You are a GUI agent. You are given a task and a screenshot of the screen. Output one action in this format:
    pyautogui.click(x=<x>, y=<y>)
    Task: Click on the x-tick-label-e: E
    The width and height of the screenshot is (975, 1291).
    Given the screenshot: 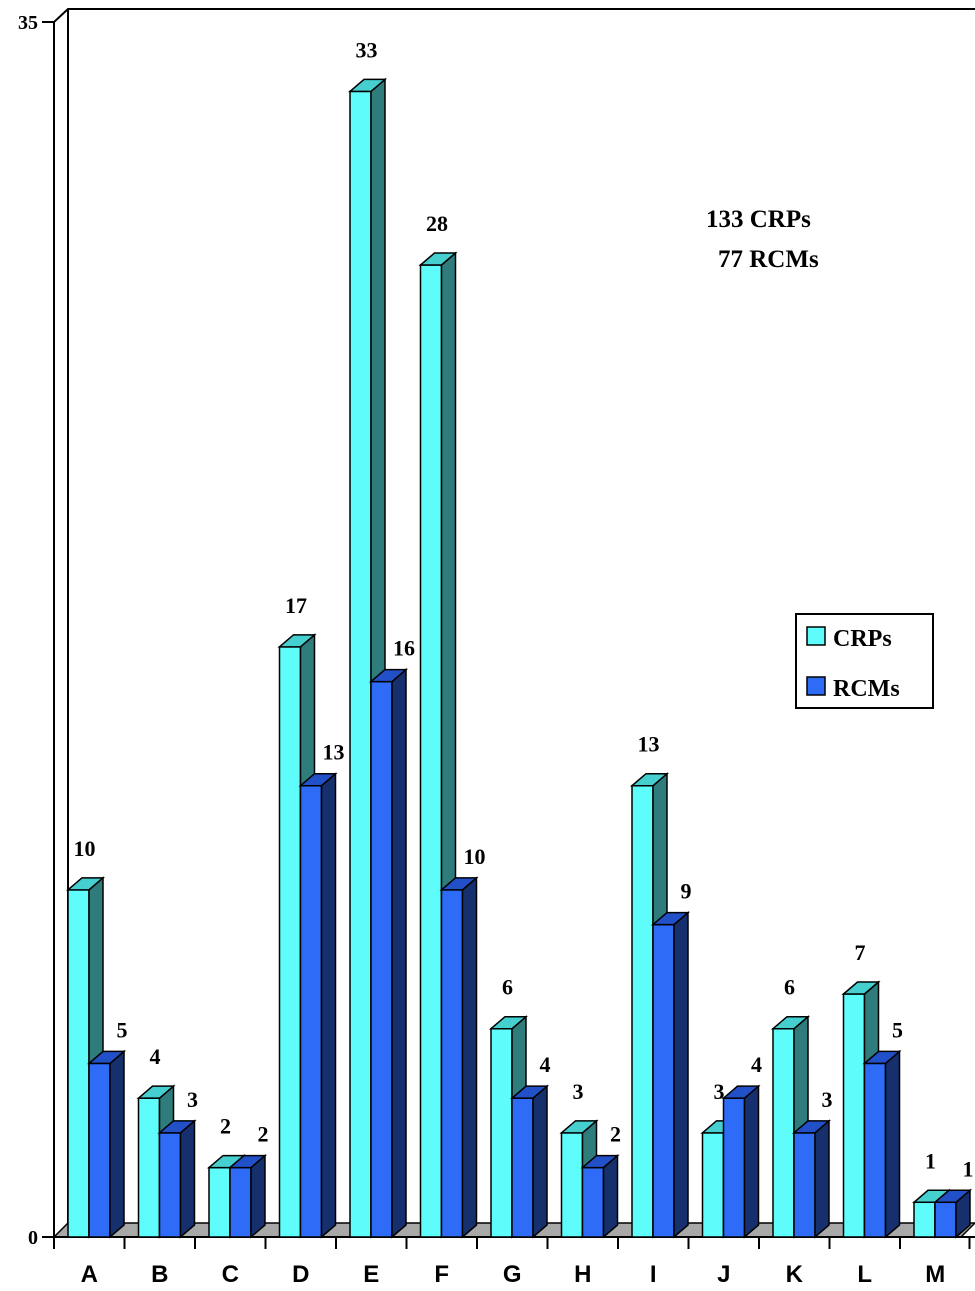 What is the action you would take?
    pyautogui.click(x=371, y=1274)
    